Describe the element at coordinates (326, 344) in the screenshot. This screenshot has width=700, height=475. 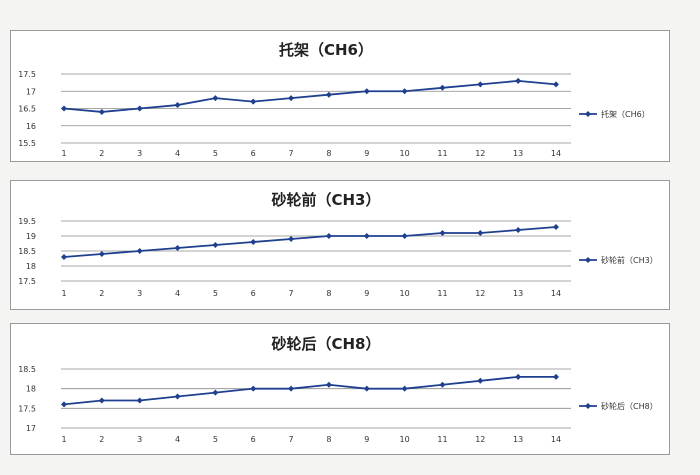
I see `chart-title: 砂轮后（CH8）` at that location.